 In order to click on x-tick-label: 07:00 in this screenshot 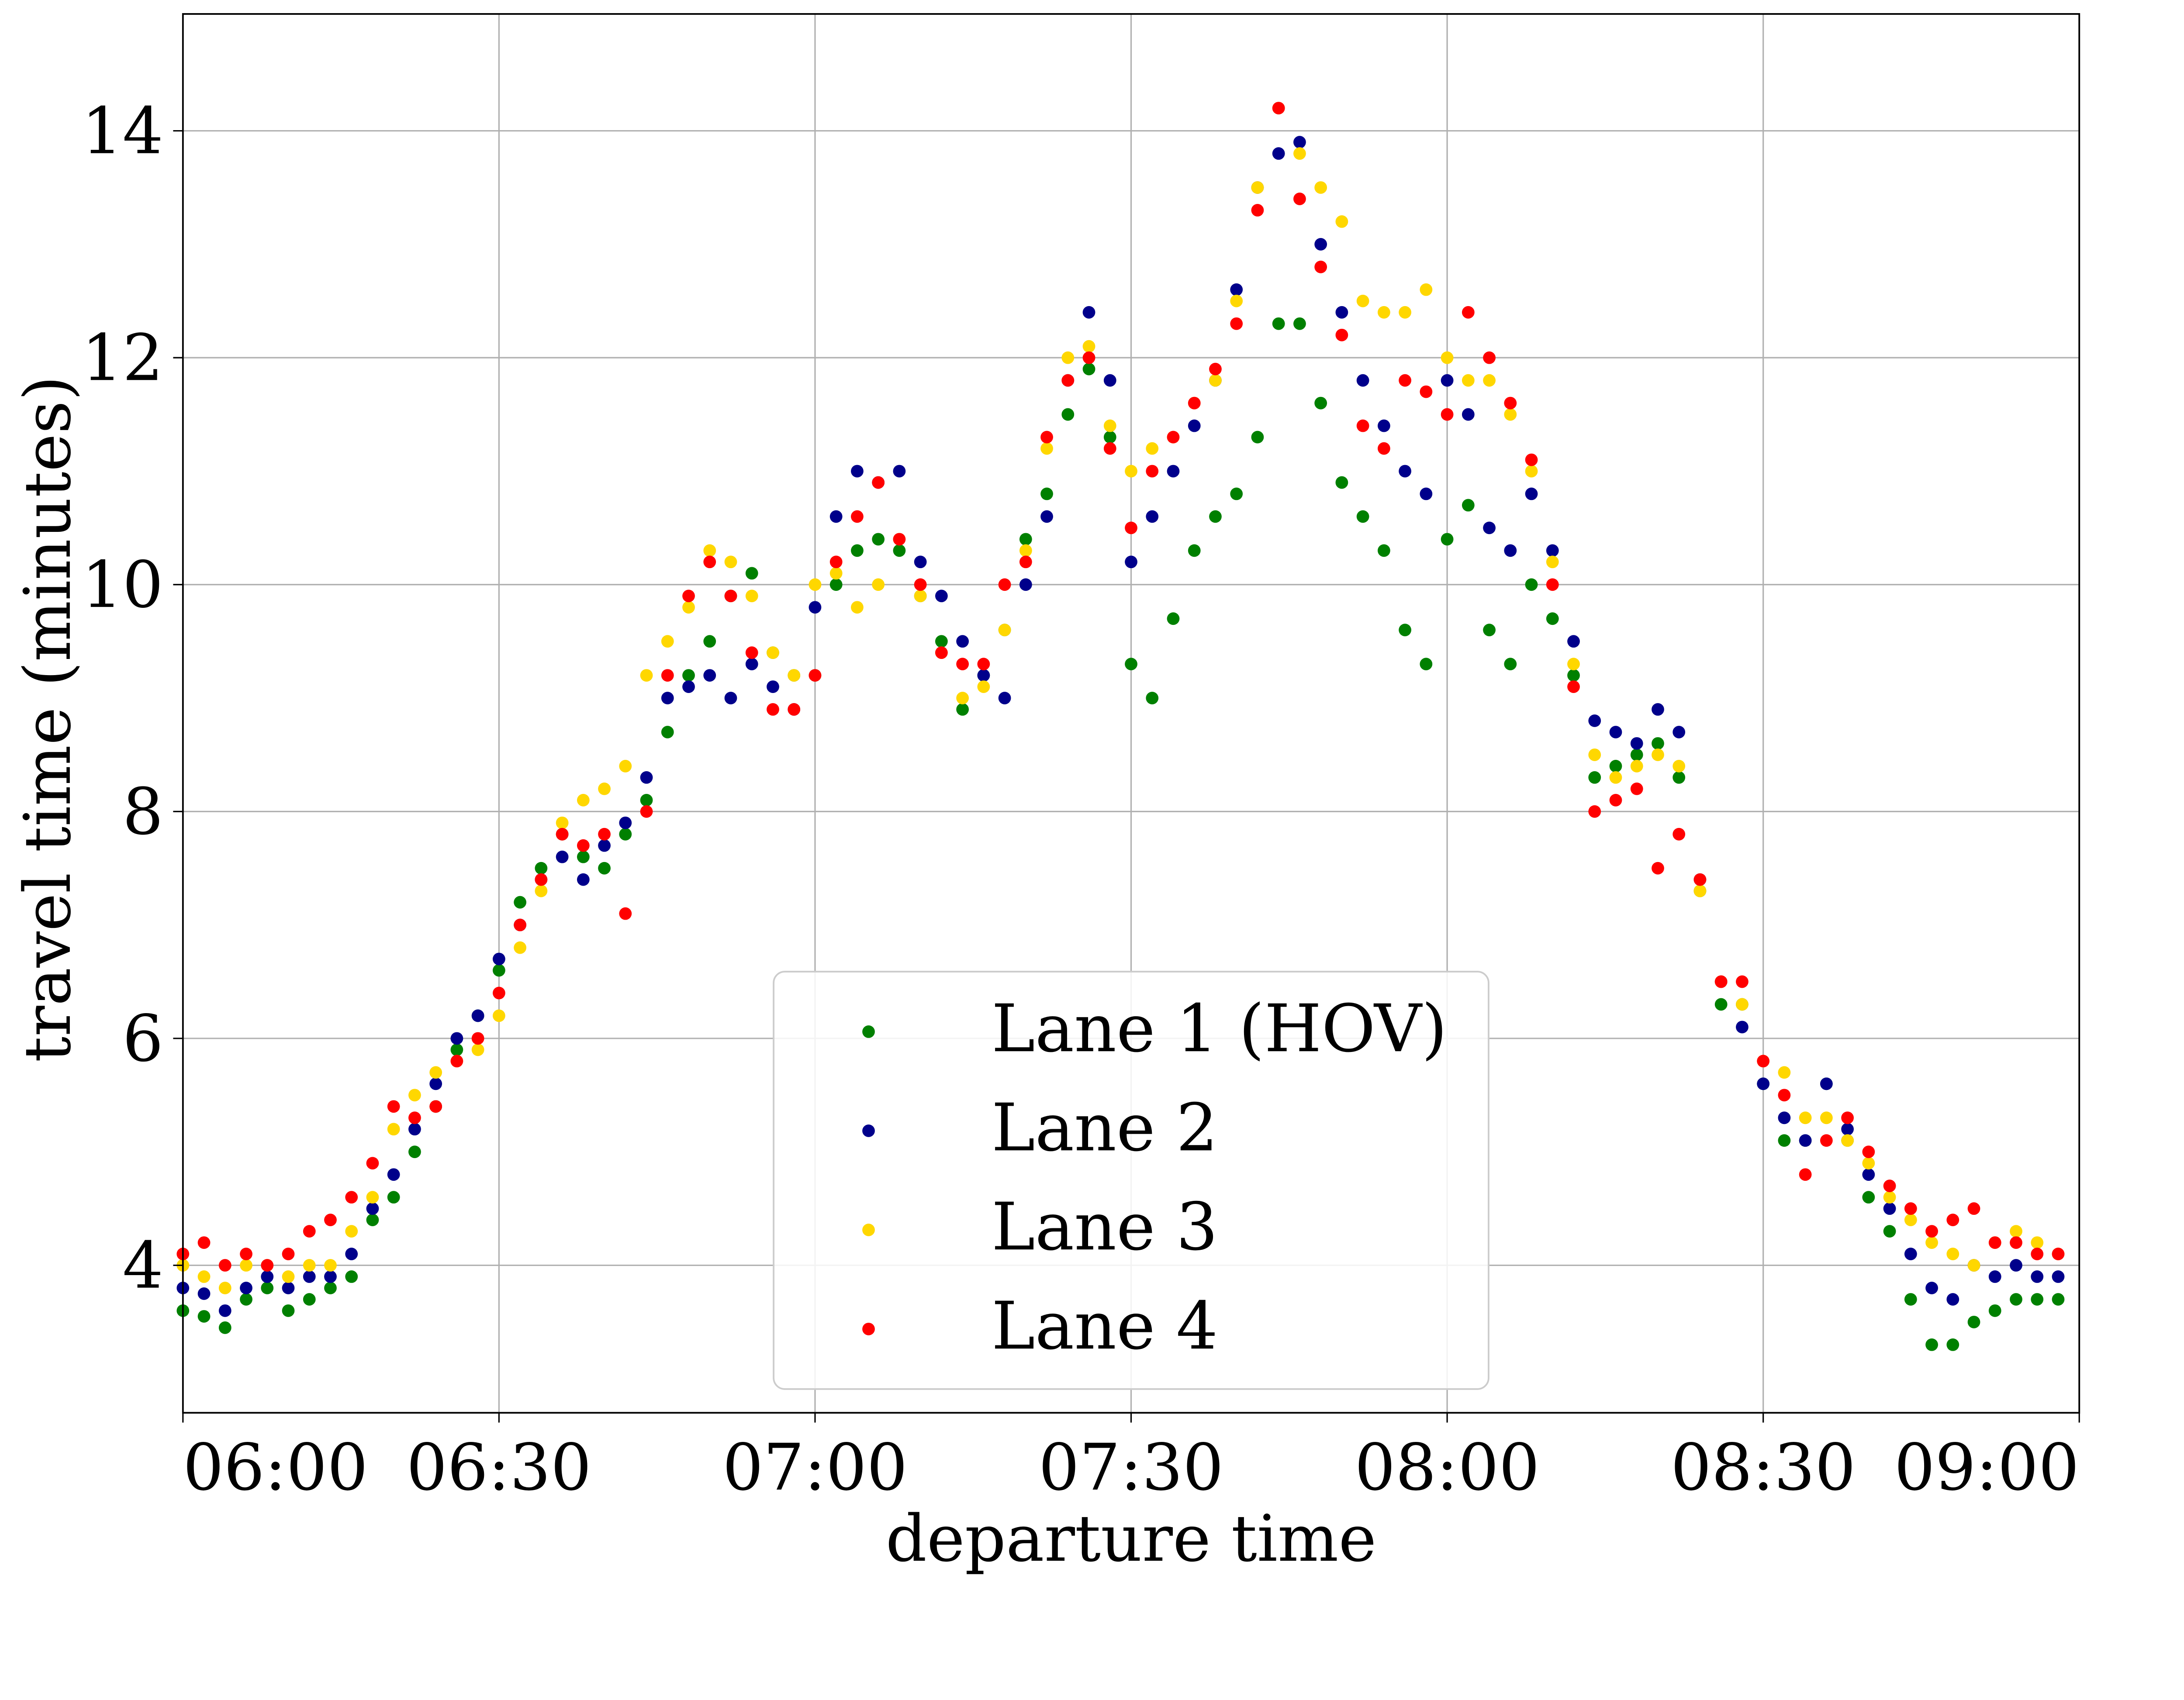, I will do `click(815, 1468)`.